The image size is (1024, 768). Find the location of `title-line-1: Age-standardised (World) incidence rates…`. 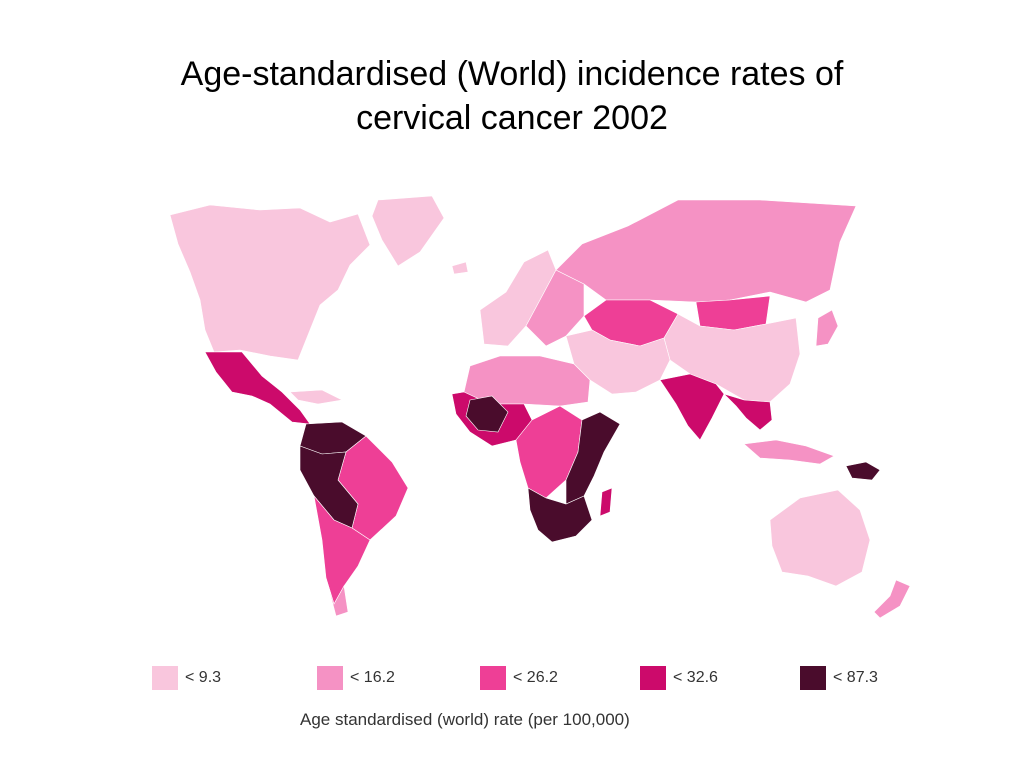

title-line-1: Age-standardised (World) incidence rates… is located at coordinates (512, 74).